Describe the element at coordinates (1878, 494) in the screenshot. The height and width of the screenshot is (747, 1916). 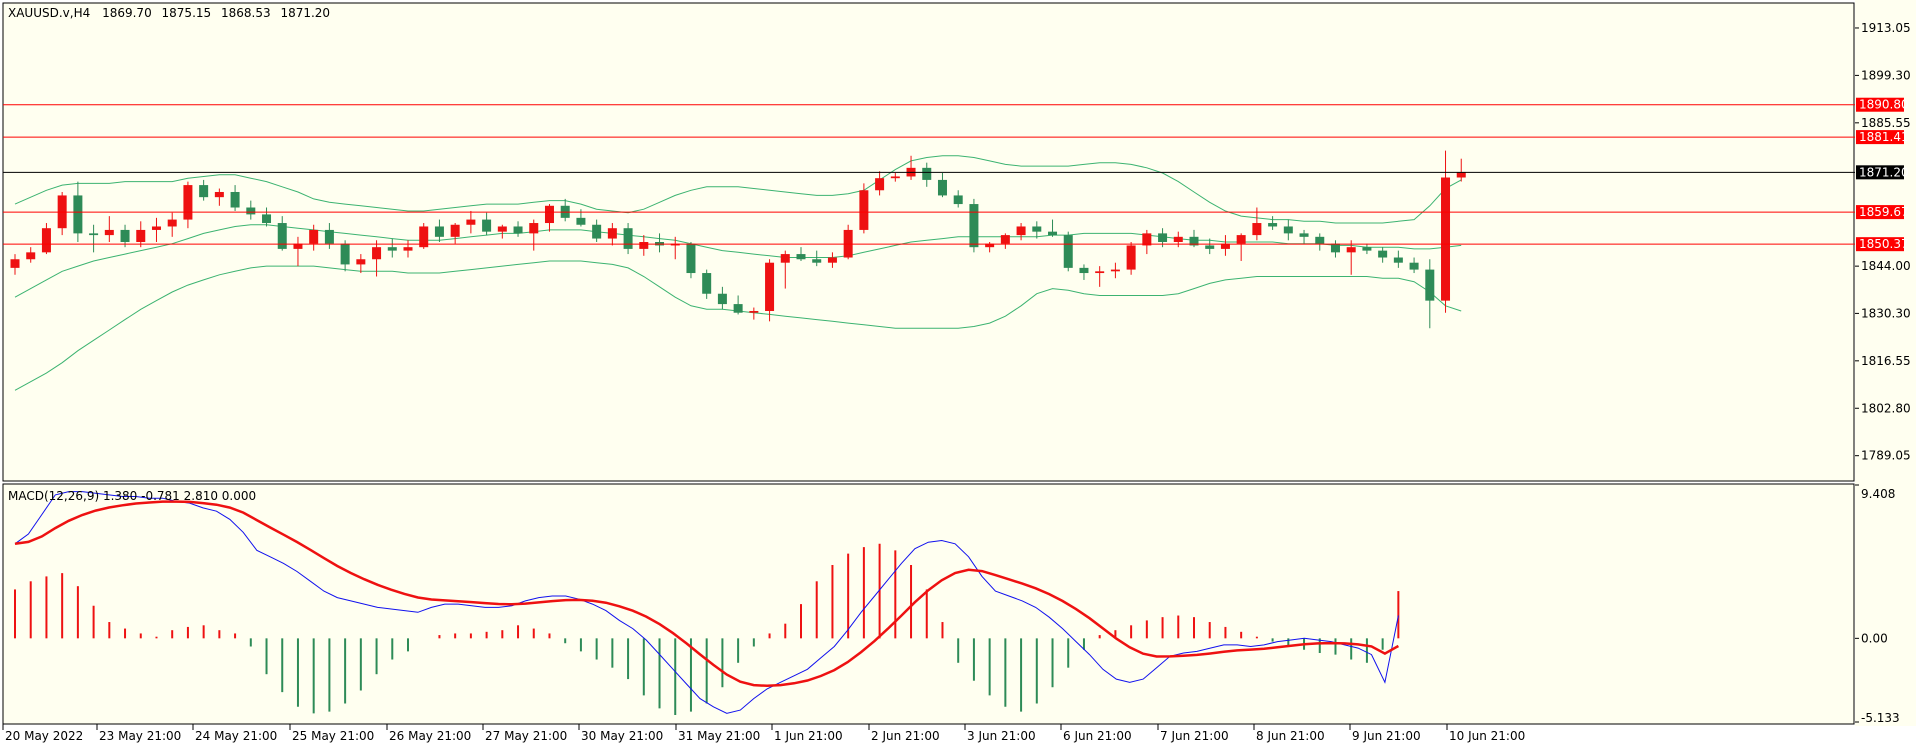
I see `macd-tick-label: 9.408` at that location.